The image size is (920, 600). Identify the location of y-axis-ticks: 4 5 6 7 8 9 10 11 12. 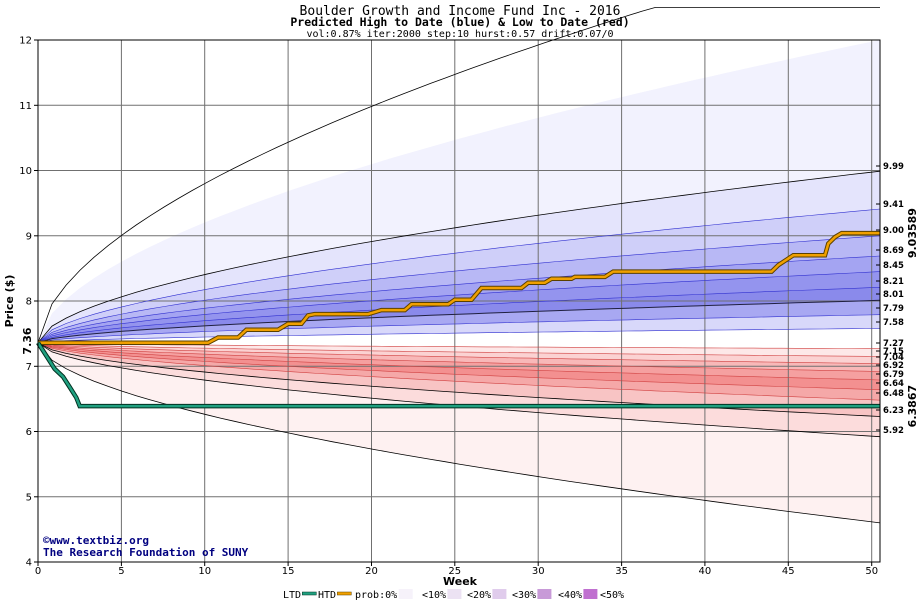
(28, 302).